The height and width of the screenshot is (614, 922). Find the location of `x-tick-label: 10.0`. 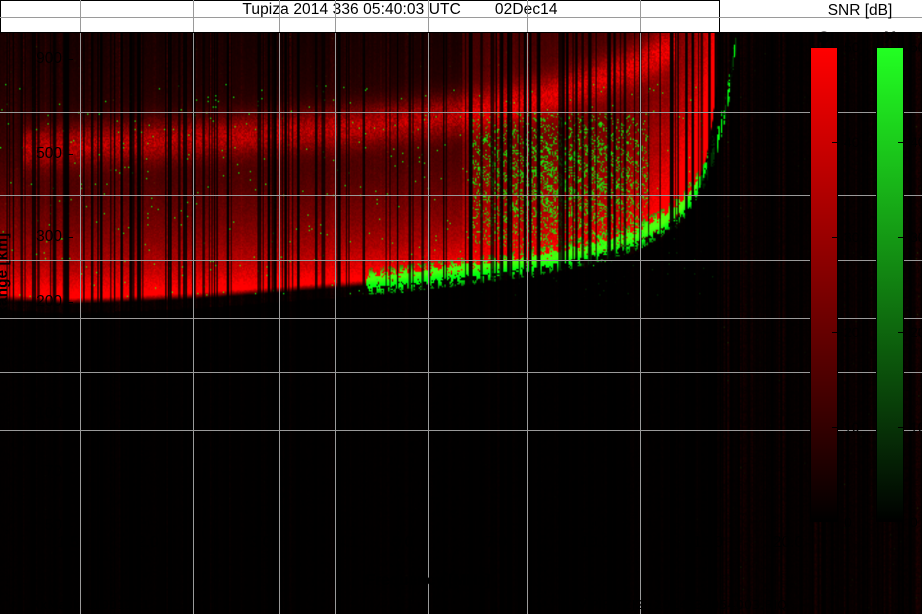

x-tick-label: 10.0 is located at coordinates (595, 542).